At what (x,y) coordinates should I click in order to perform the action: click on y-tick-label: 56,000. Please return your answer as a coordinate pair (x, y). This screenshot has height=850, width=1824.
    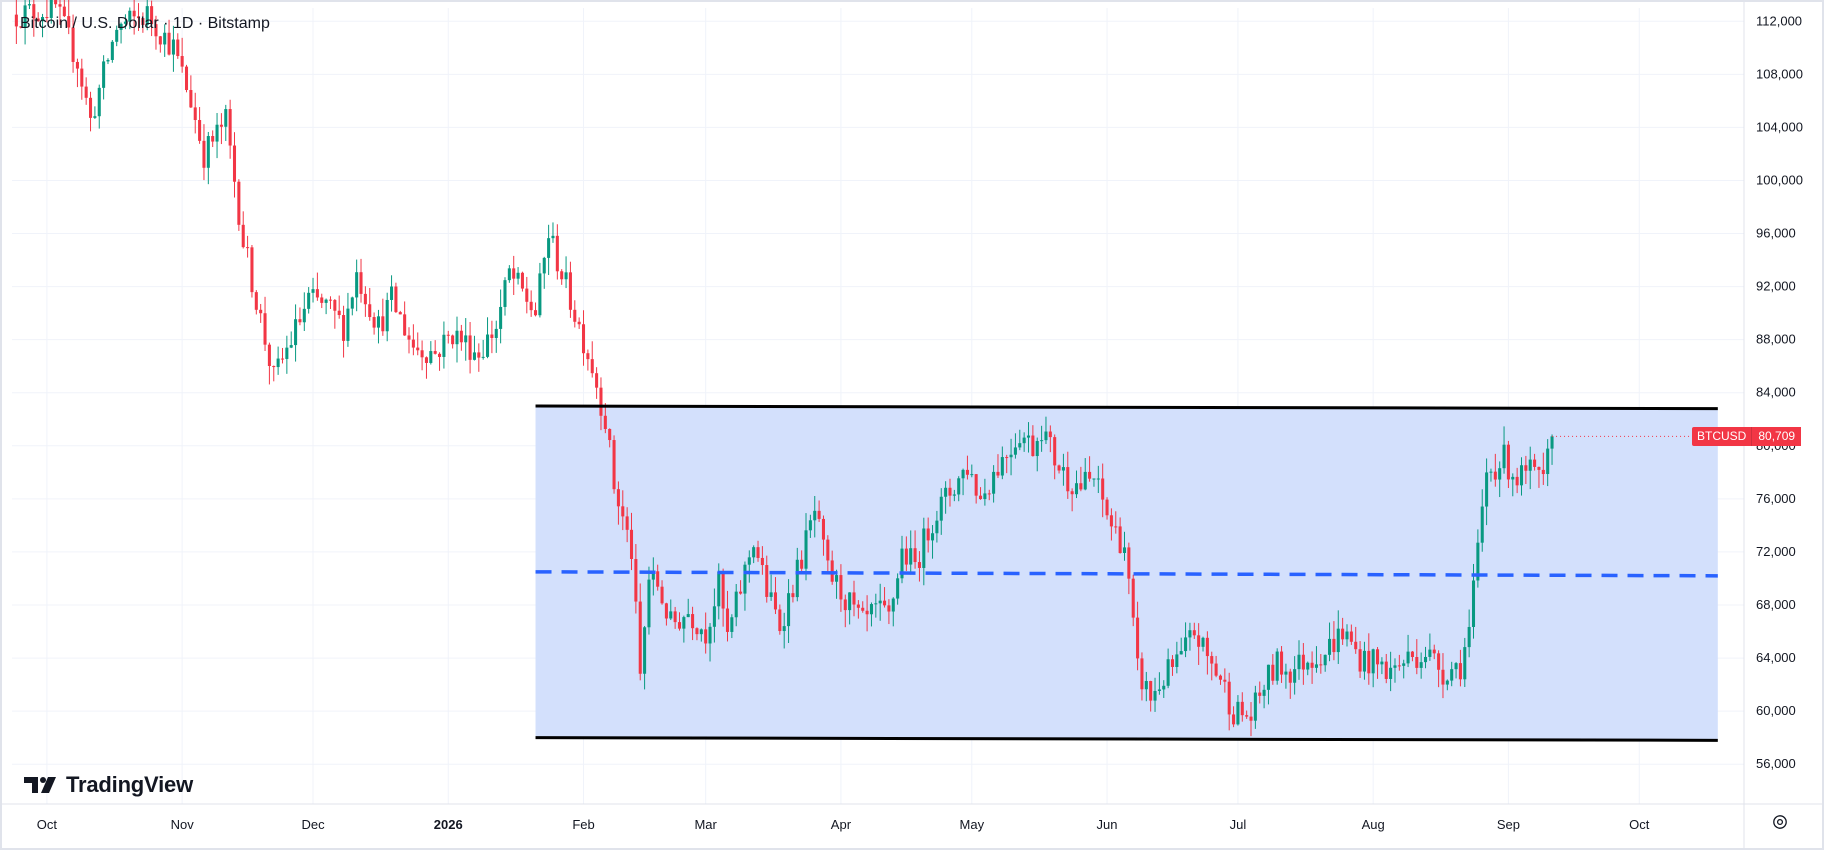
    Looking at the image, I should click on (1776, 763).